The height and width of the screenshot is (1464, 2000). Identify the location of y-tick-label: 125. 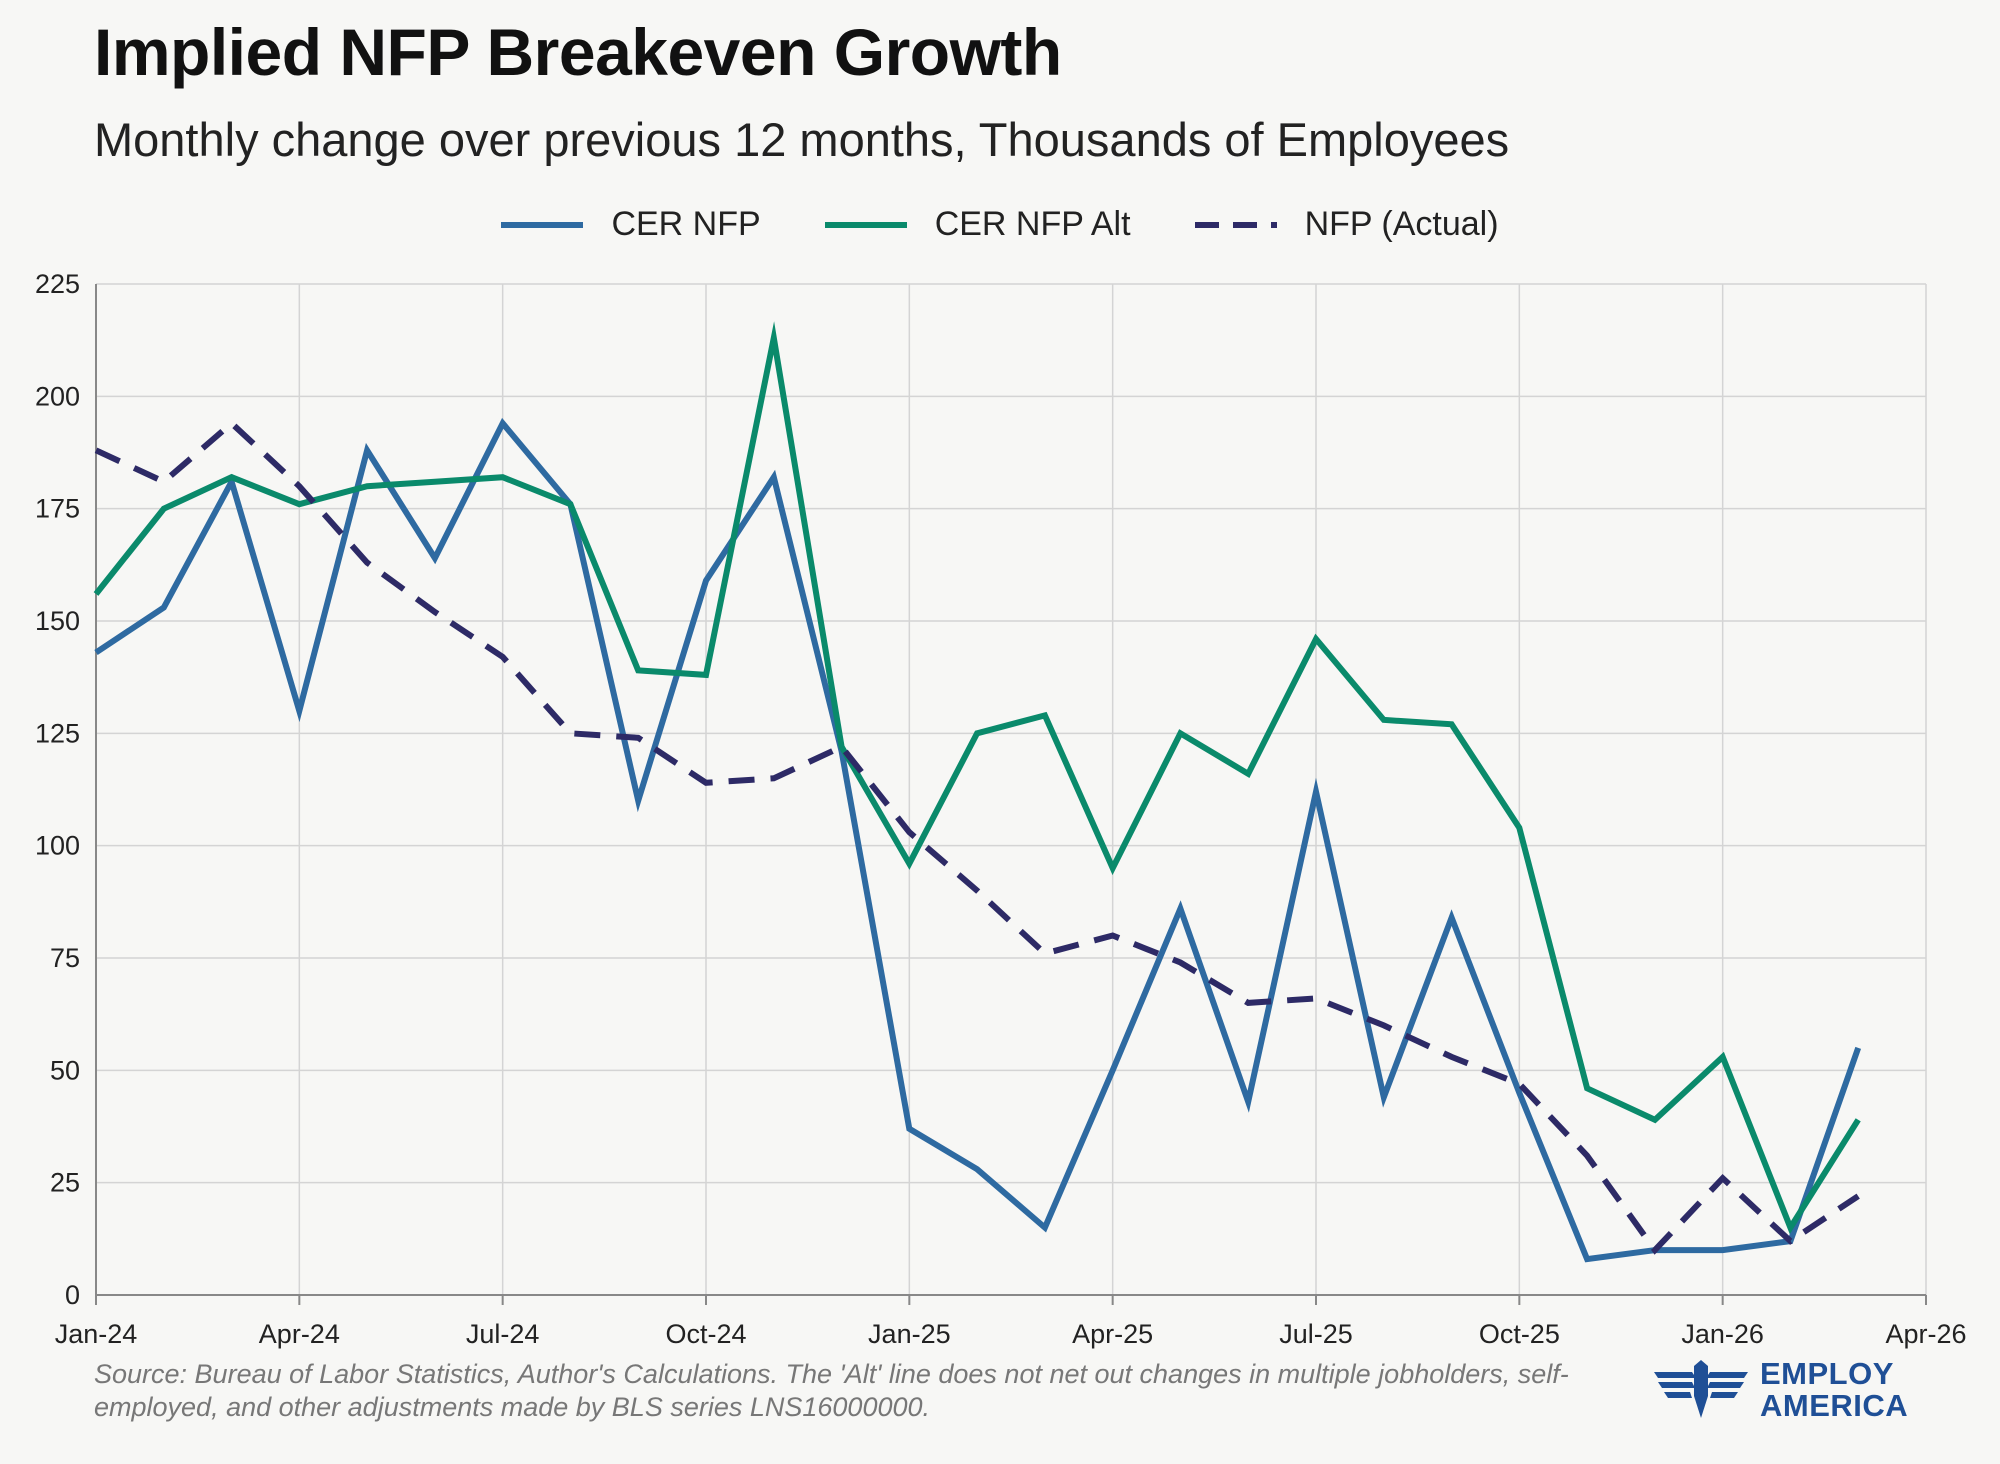
(57, 733).